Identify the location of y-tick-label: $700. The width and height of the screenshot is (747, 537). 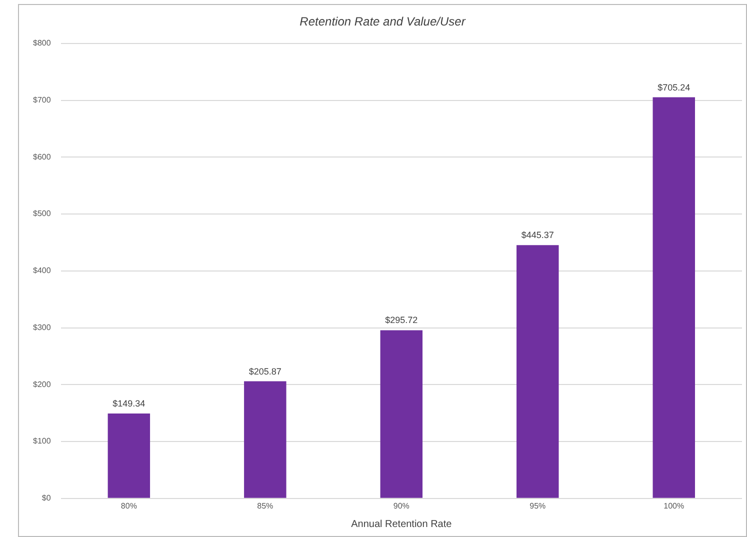
(42, 99).